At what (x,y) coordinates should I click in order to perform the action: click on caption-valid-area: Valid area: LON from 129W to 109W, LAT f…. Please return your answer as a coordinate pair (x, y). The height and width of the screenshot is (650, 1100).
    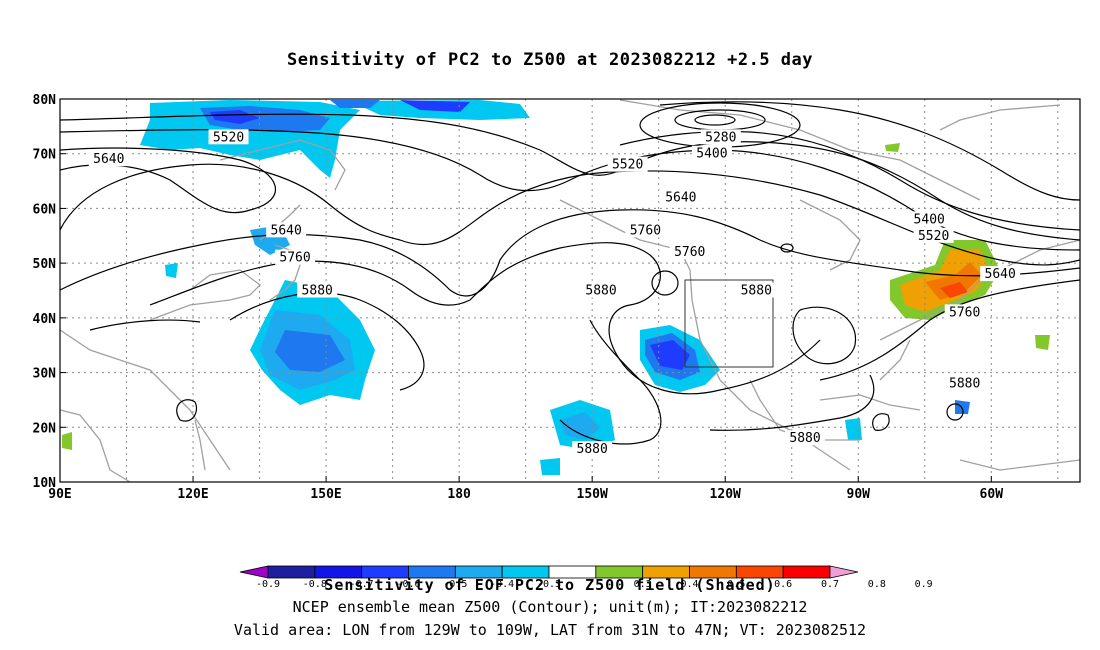
    Looking at the image, I should click on (550, 630).